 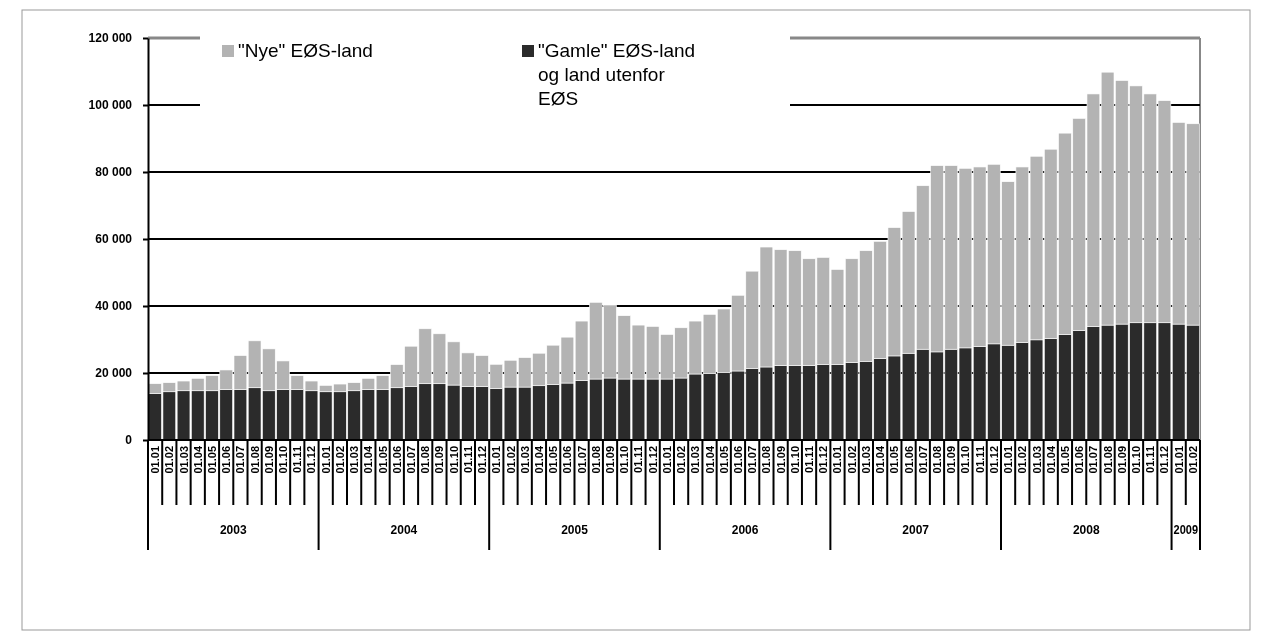 I want to click on y-tick-label: 80 000, so click(x=114, y=172).